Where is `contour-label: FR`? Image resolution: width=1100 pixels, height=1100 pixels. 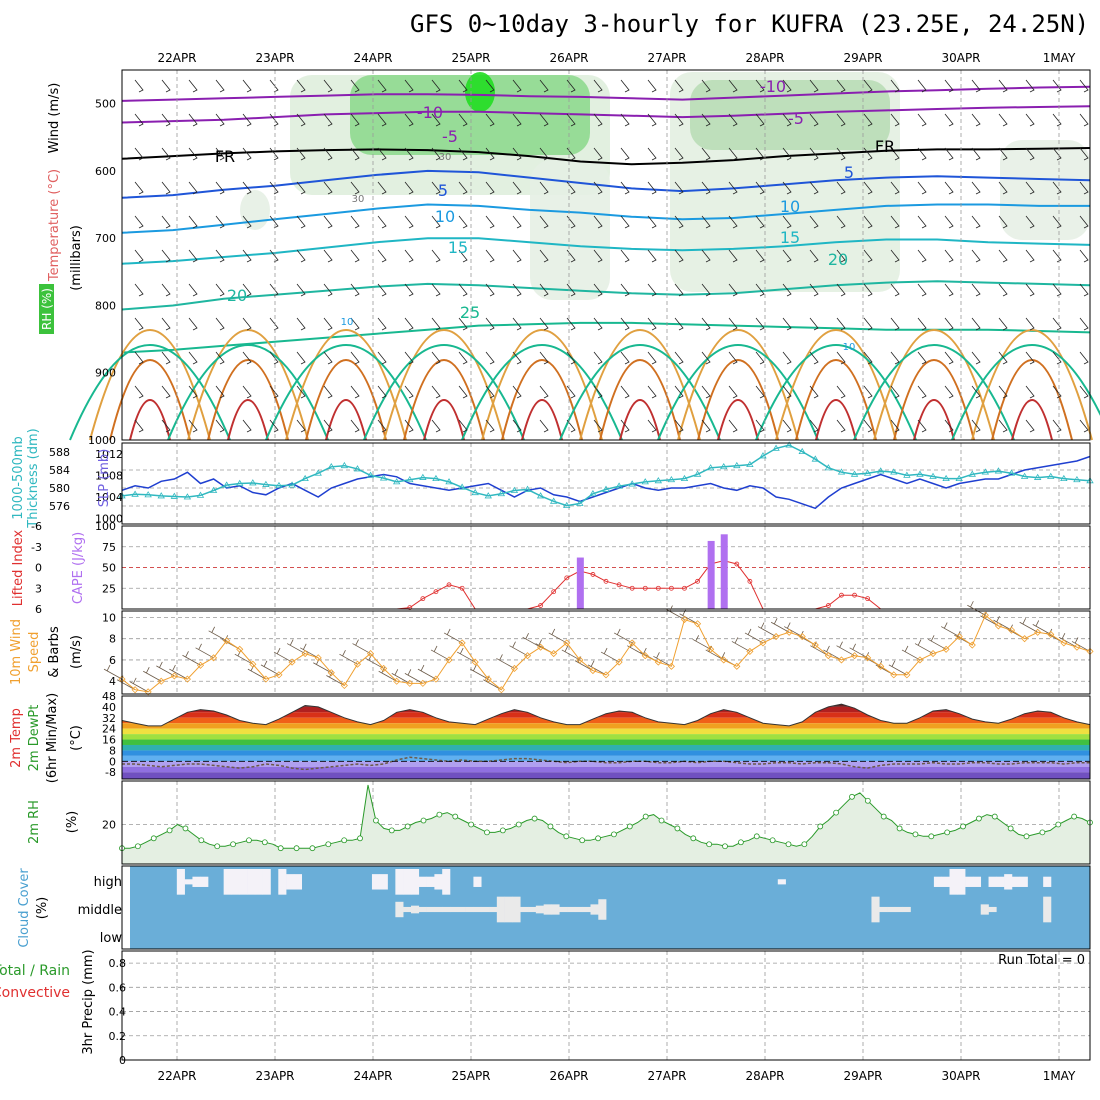 contour-label: FR is located at coordinates (885, 146).